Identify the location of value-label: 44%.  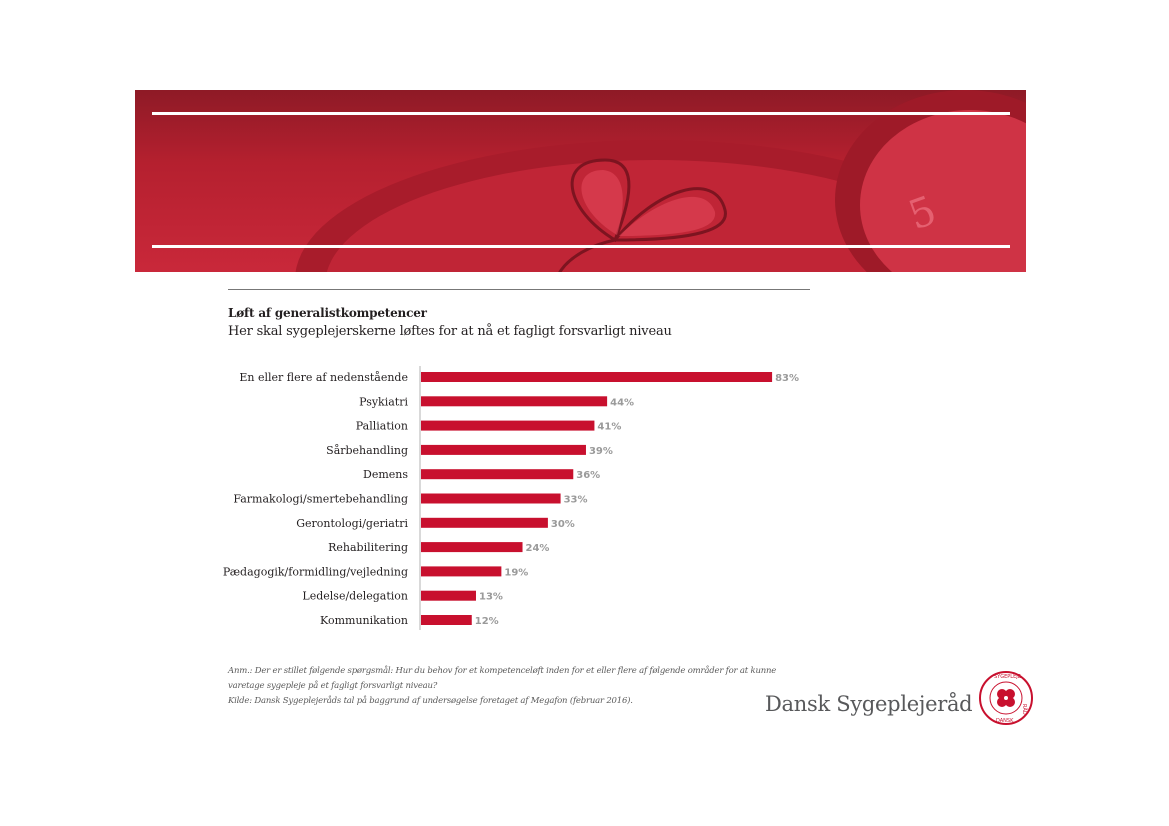
(622, 402).